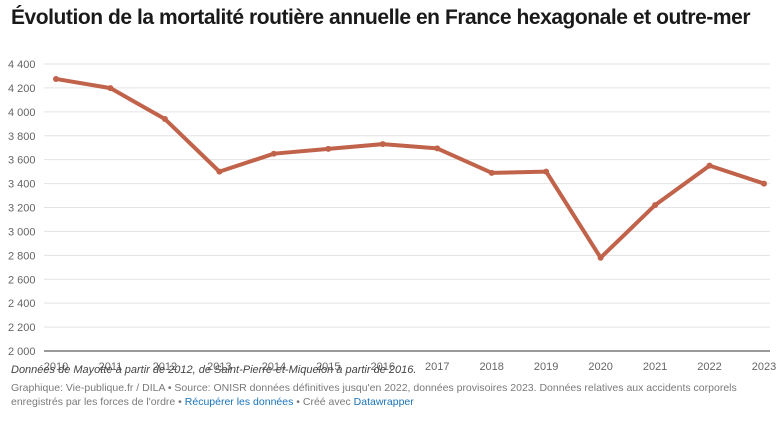 This screenshot has height=439, width=777. Describe the element at coordinates (709, 367) in the screenshot. I see `x-tick-label: 2022` at that location.